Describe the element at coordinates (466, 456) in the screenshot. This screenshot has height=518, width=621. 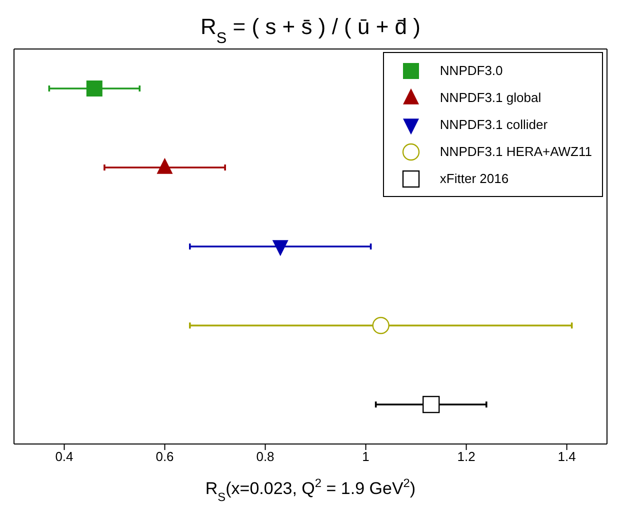
I see `x-tick-label: 1.2` at that location.